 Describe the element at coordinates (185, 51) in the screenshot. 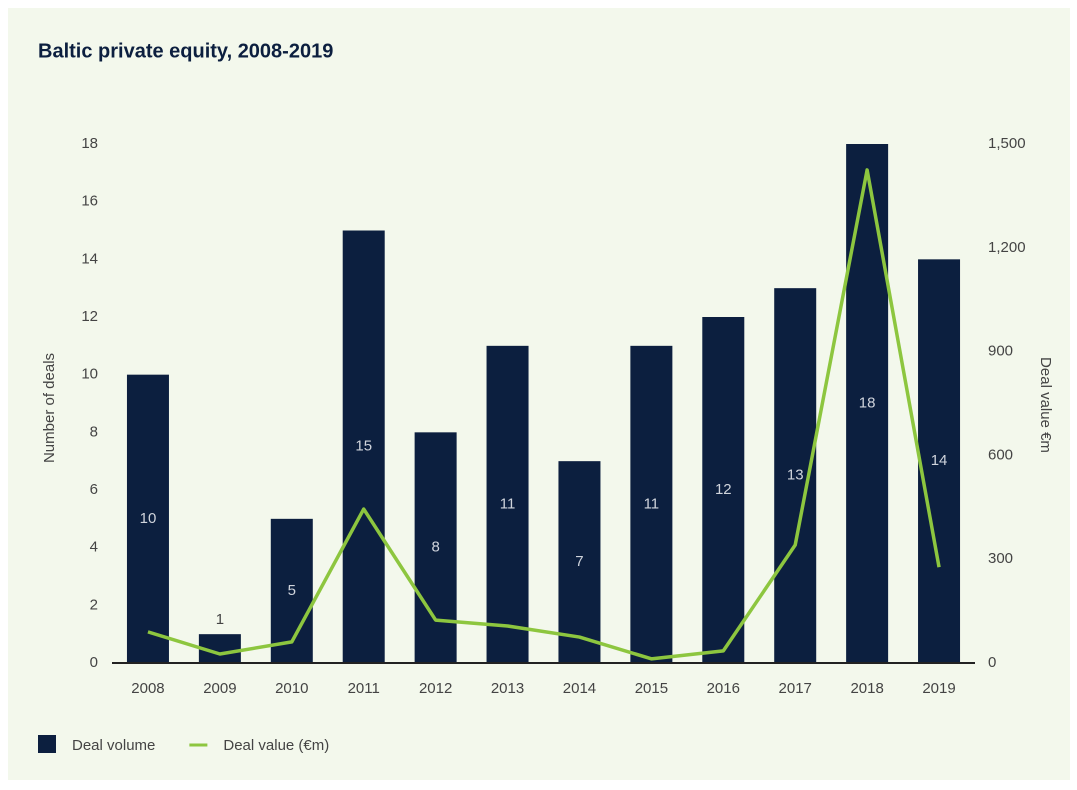

I see `chart-title: Baltic private equity, 2008-2019` at that location.